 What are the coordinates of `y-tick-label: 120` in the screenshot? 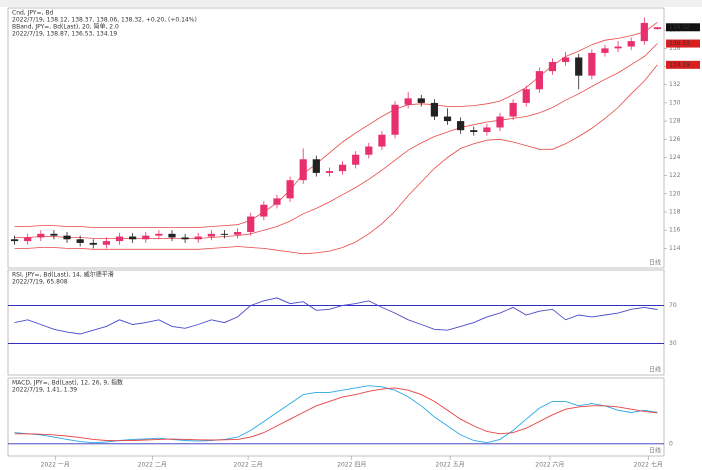 It's located at (675, 193).